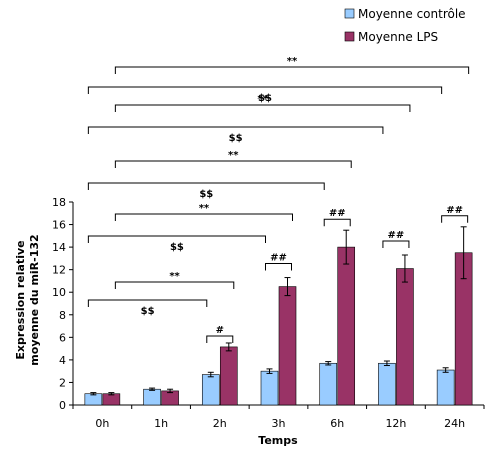 The height and width of the screenshot is (453, 492). What do you see at coordinates (395, 423) in the screenshot?
I see `x-tick-label: 12h` at bounding box center [395, 423].